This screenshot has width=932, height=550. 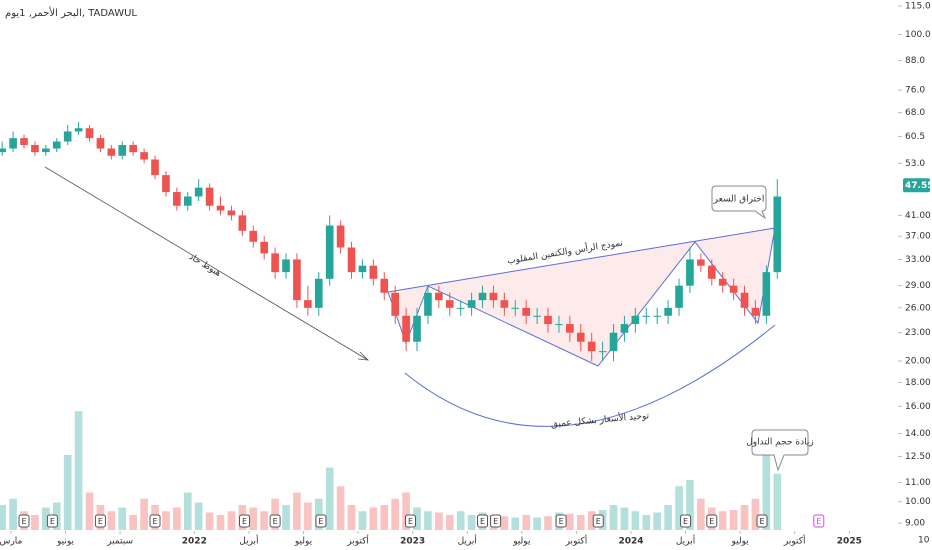 What do you see at coordinates (918, 333) in the screenshot?
I see `y-tick-label: 23.00` at bounding box center [918, 333].